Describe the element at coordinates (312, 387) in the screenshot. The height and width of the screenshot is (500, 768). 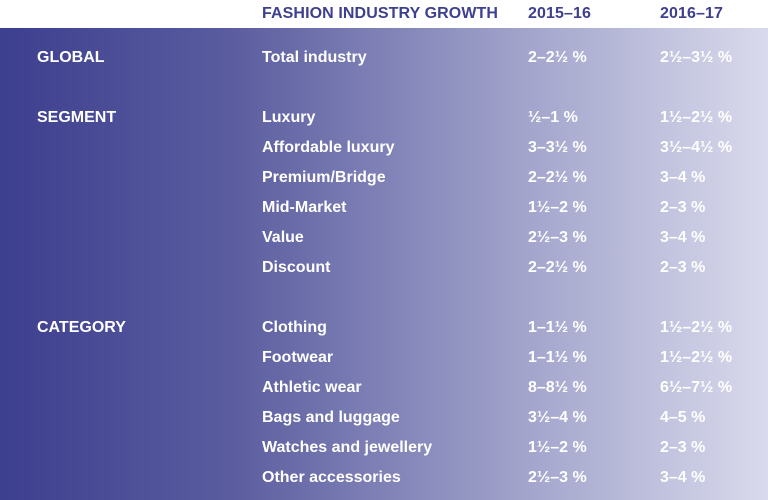
I see `row-label: Athletic wear` at that location.